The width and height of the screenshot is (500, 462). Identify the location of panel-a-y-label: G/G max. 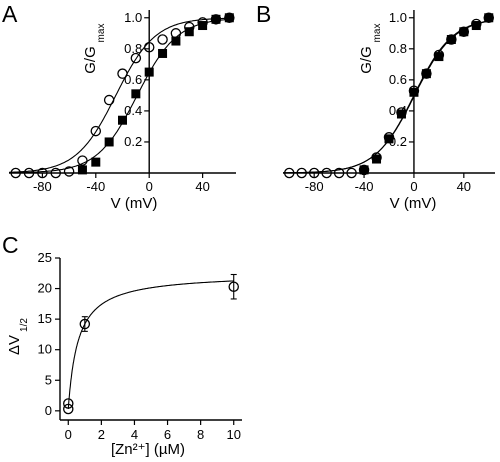
(94, 49).